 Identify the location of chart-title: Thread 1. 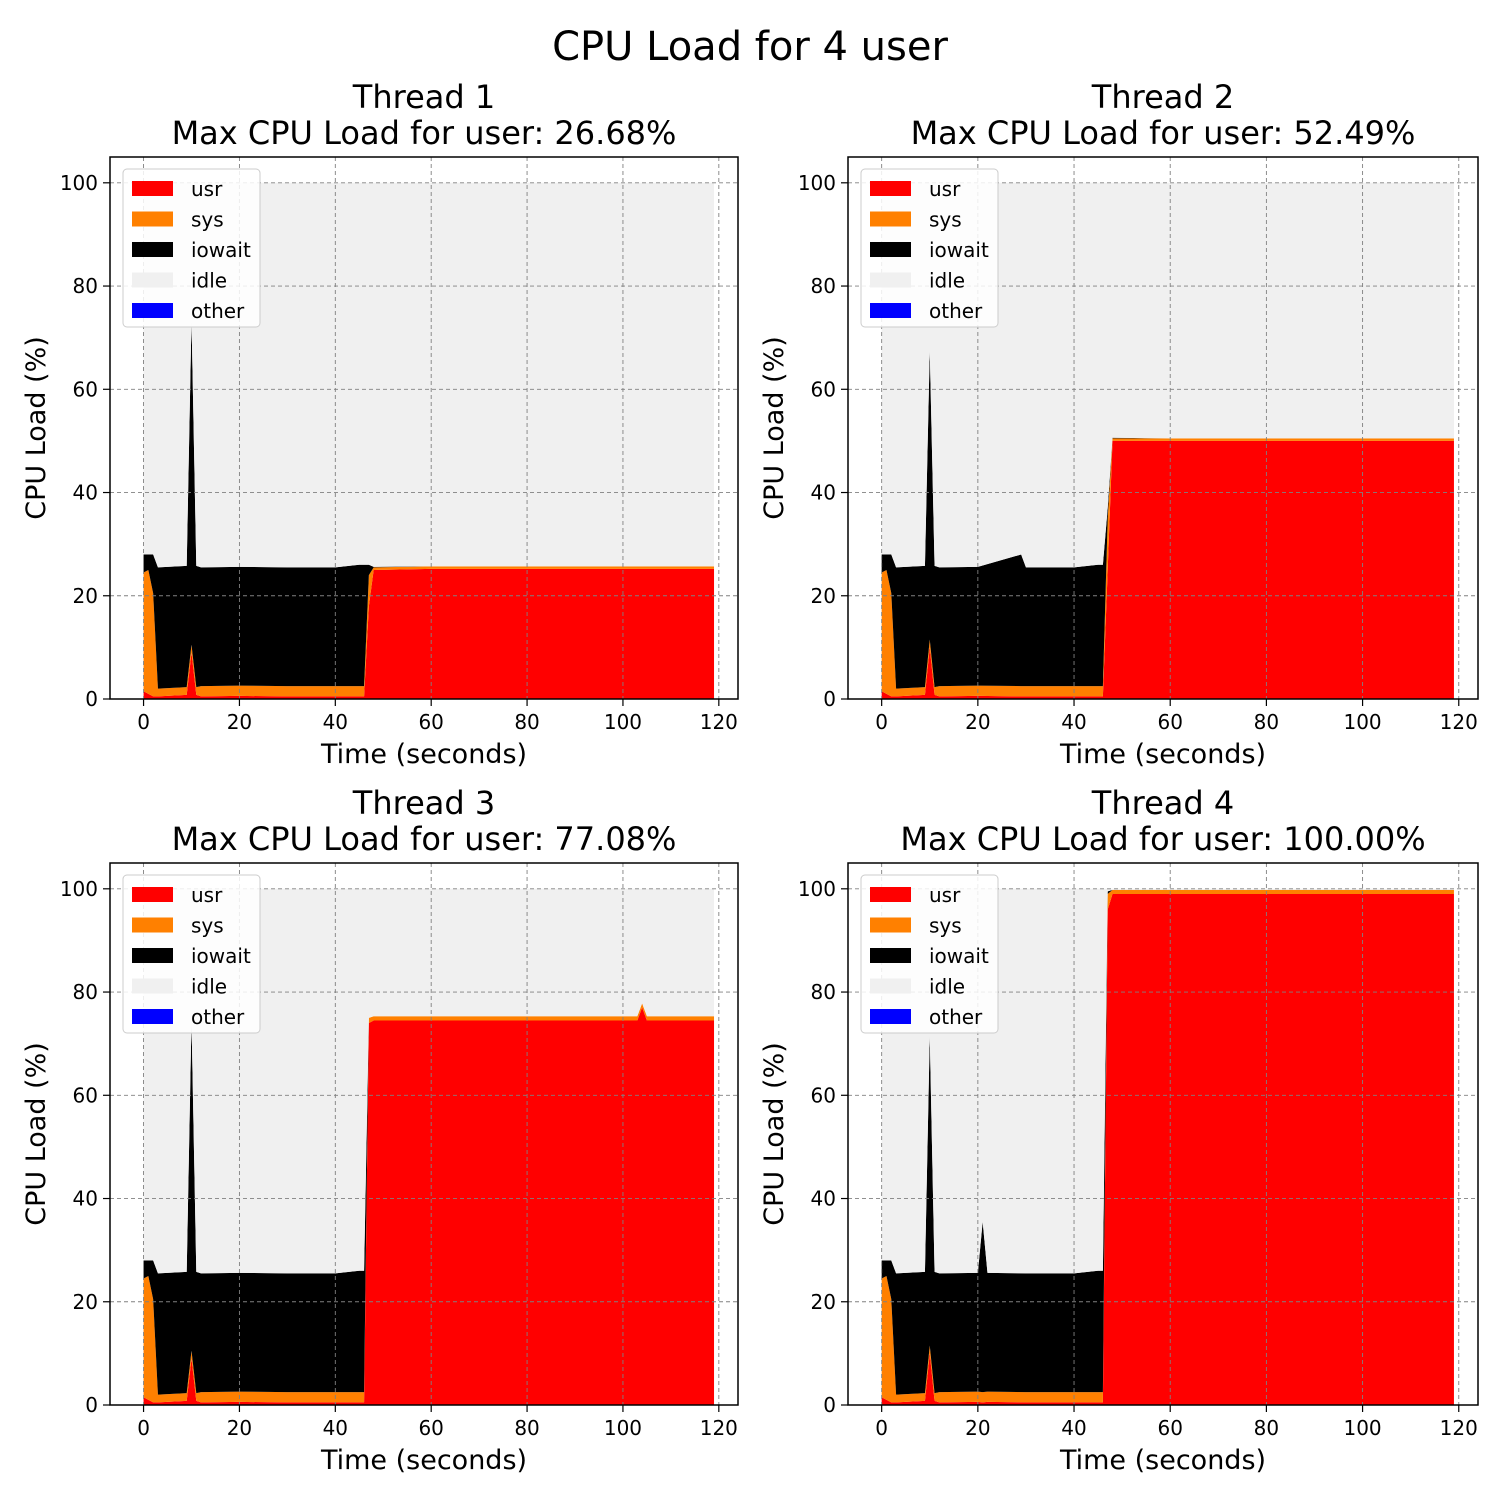
(423, 97).